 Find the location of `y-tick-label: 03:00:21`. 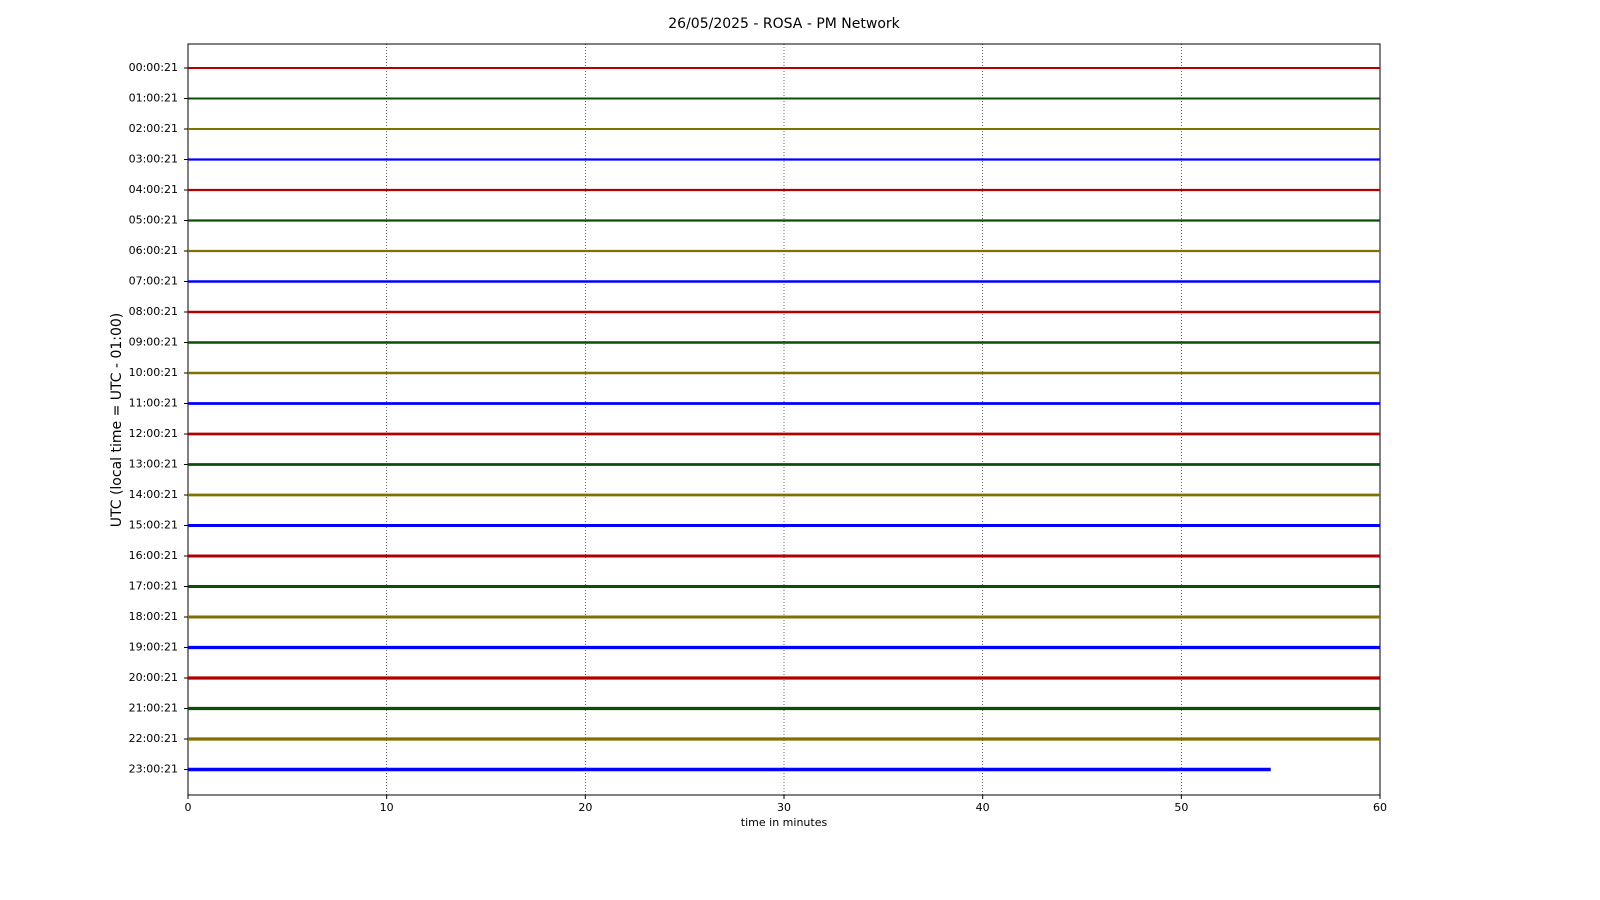

y-tick-label: 03:00:21 is located at coordinates (153, 159).